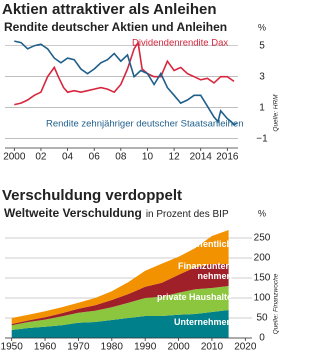 This screenshot has height=352, width=320. I want to click on chart-title: Aktien attraktiver als Anleihen, so click(109, 9).